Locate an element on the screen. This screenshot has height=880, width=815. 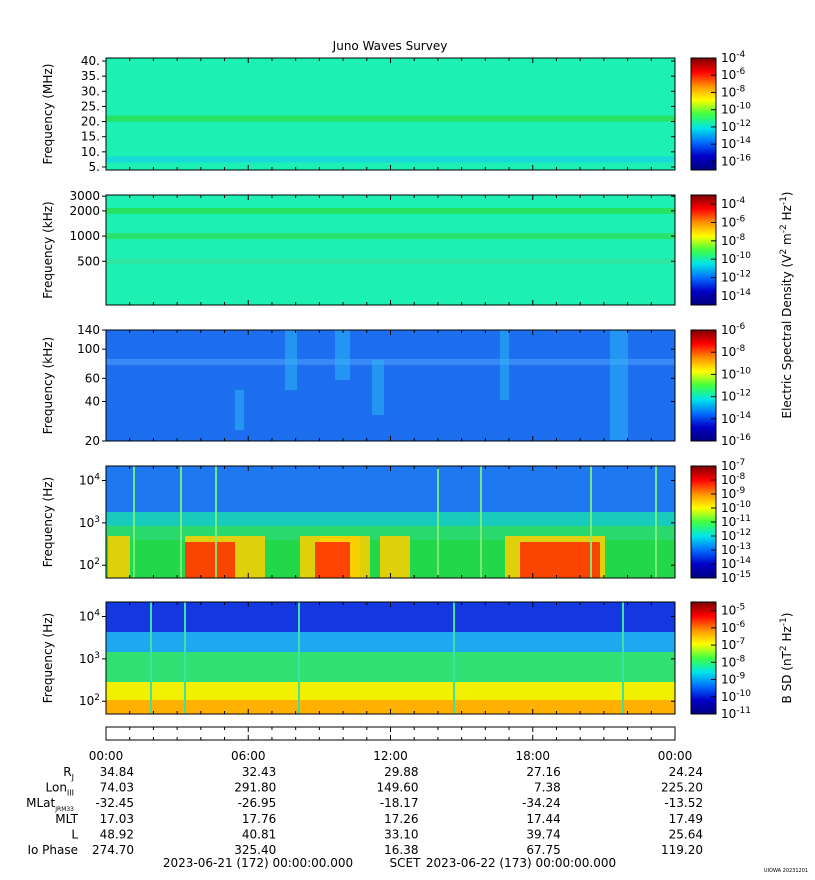
scet-end-label: 2023-06-22 (173) 00:00:00.000 is located at coordinates (521, 863).